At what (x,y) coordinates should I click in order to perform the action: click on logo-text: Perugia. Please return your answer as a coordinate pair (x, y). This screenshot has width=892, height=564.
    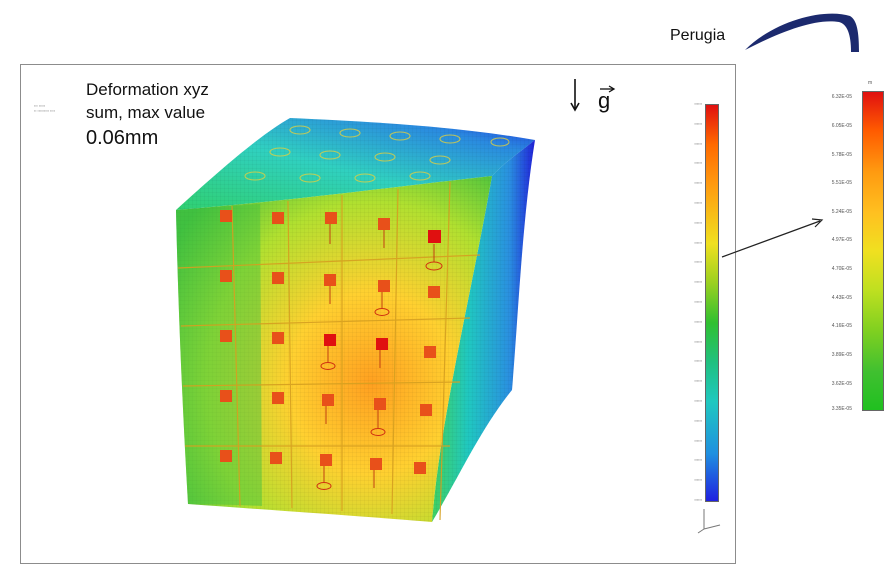
    Looking at the image, I should click on (698, 35).